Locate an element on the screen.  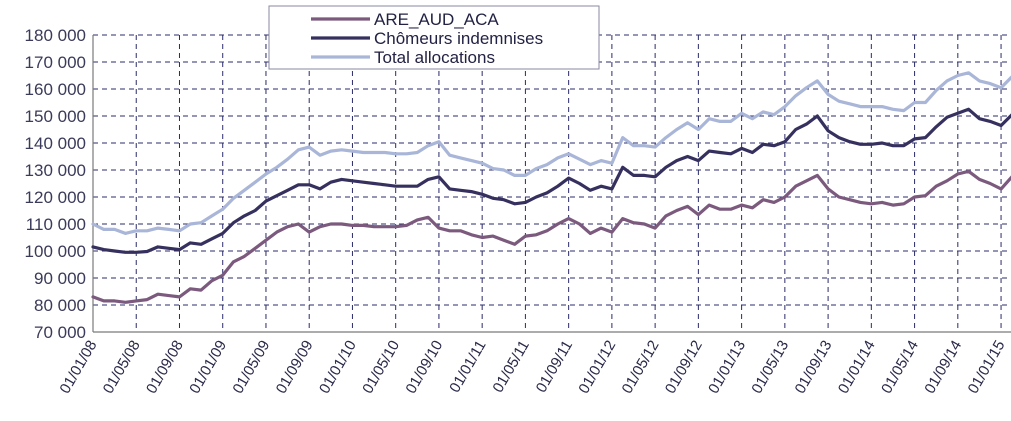
y-tick-label: 80 000 is located at coordinates (60, 305).